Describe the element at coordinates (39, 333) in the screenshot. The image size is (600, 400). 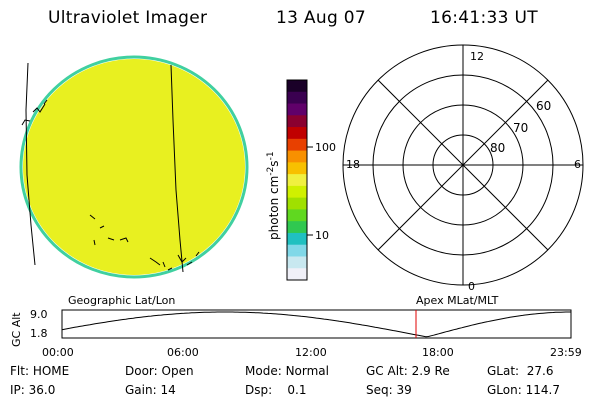
I see `orbit-ytick-1_8: 1.8` at that location.